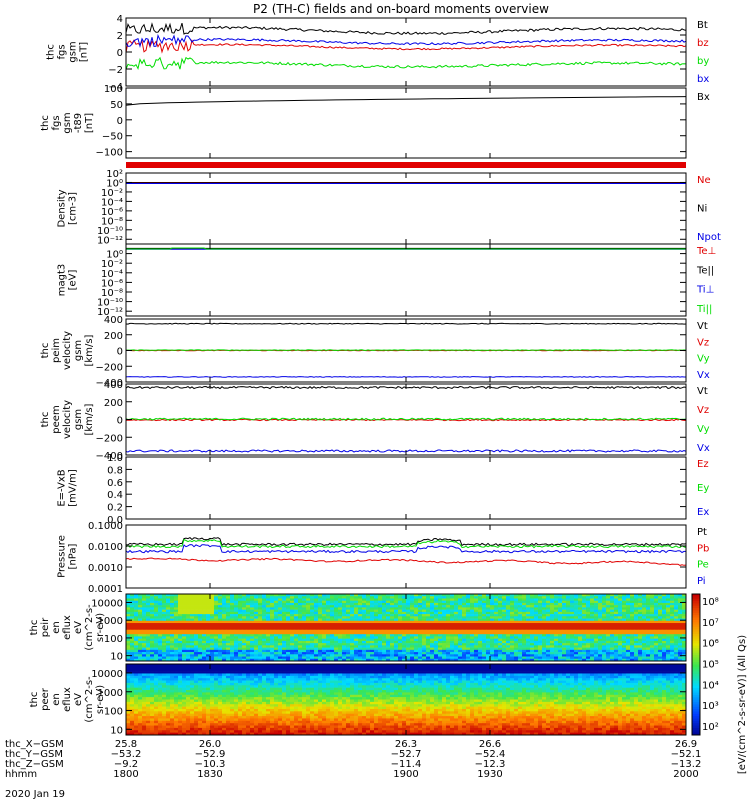 The image size is (750, 800). What do you see at coordinates (78, 627) in the screenshot?
I see `y-axis-label: eV` at bounding box center [78, 627].